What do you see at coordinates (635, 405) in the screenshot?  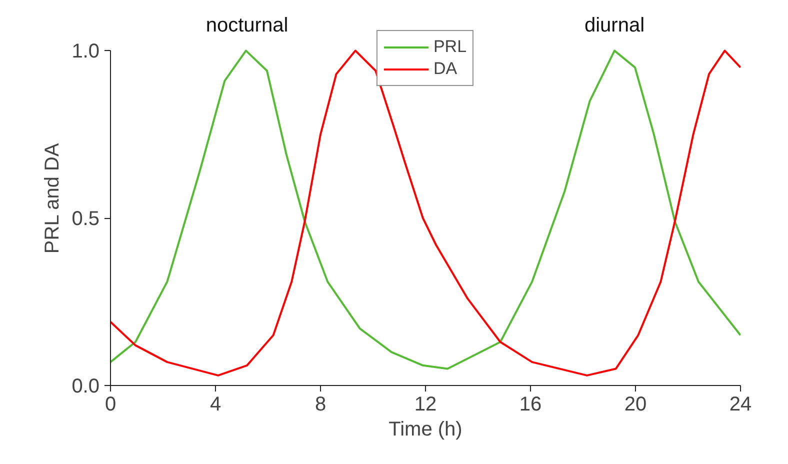 I see `x-tick-label: 20` at bounding box center [635, 405].